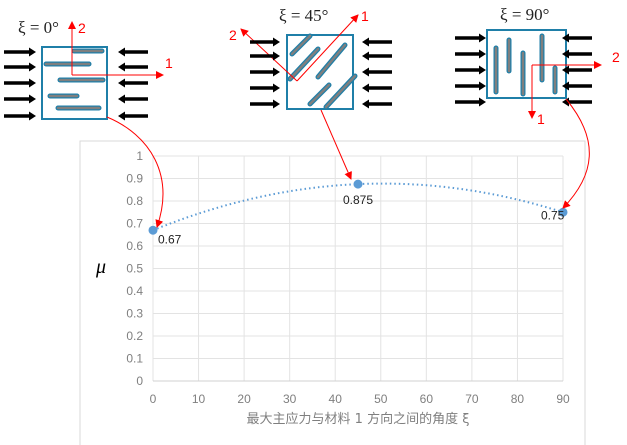 The image size is (627, 445). What do you see at coordinates (153, 399) in the screenshot?
I see `x-tick-label: 0` at bounding box center [153, 399].